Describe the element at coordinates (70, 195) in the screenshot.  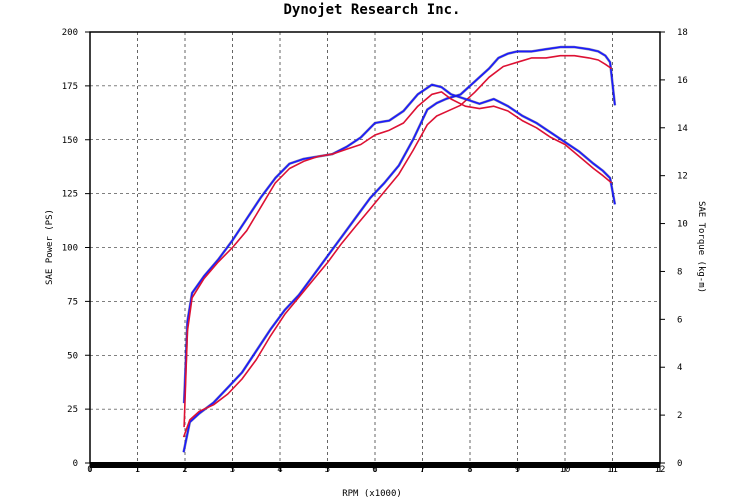
I see `y-tick-label: 125` at that location.